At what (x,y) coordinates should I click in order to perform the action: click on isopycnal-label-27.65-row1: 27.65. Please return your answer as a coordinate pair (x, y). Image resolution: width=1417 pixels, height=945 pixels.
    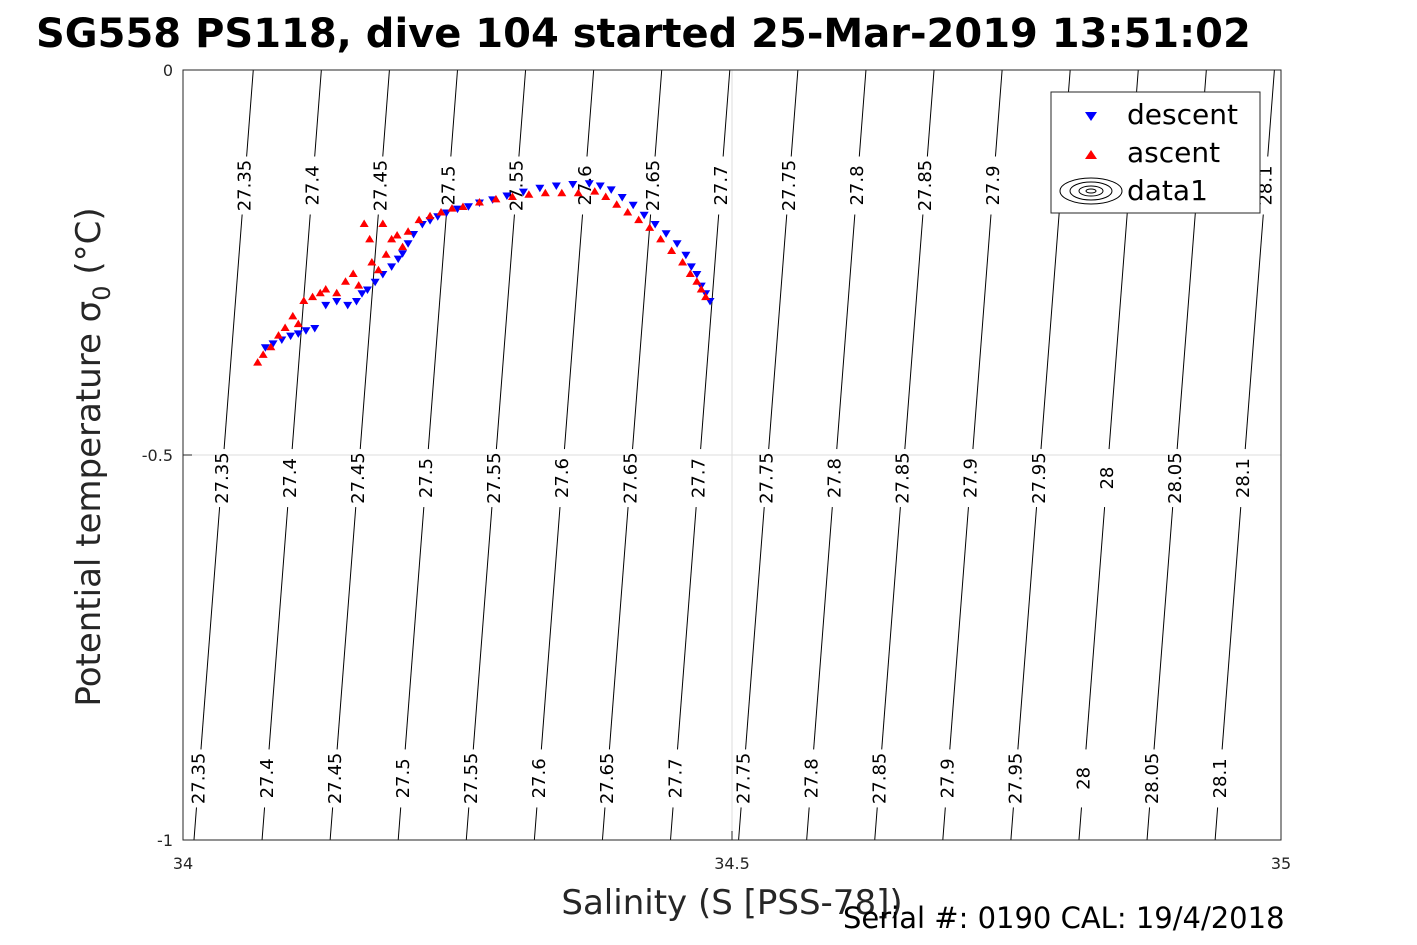
    Looking at the image, I should click on (630, 478).